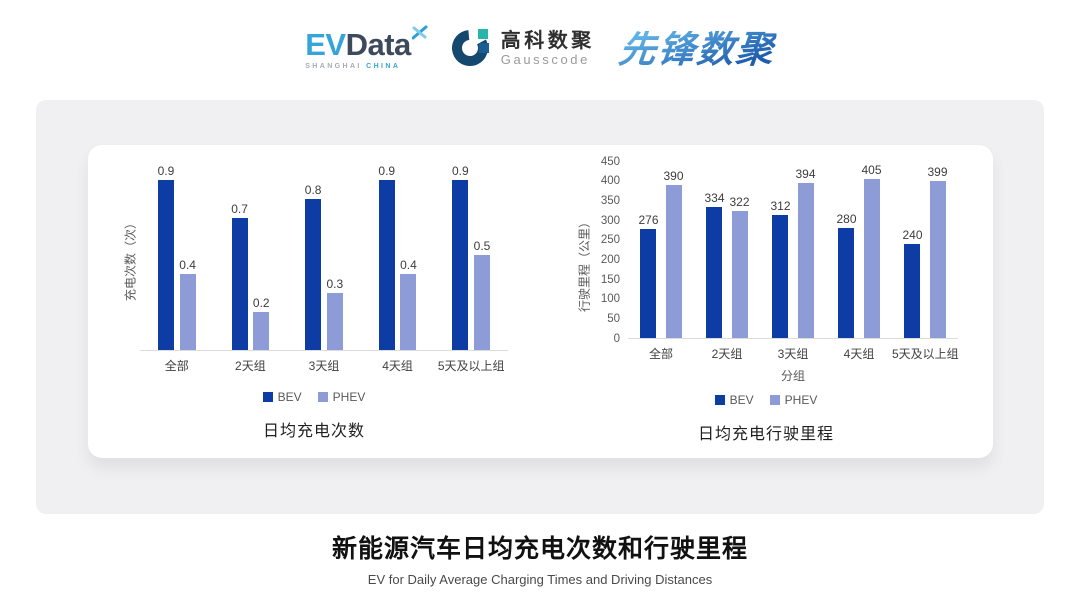 The width and height of the screenshot is (1080, 608). What do you see at coordinates (313, 190) in the screenshot?
I see `bar-value-label: 0.8` at bounding box center [313, 190].